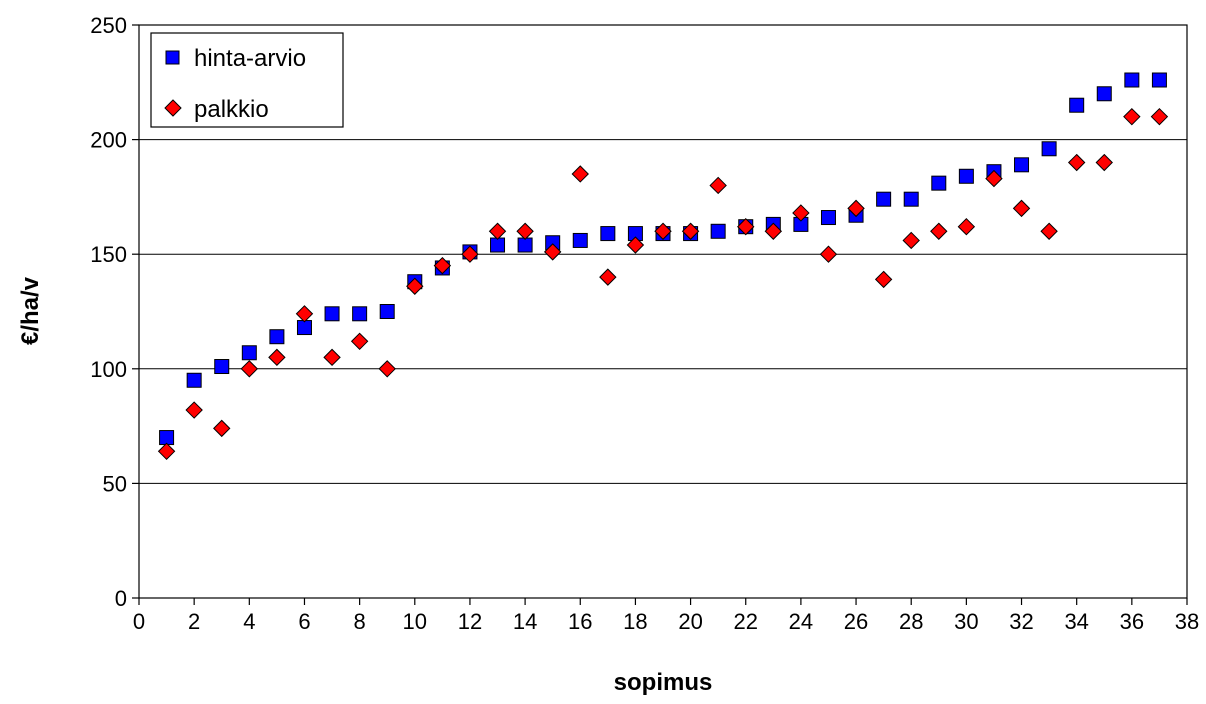  Describe the element at coordinates (115, 483) in the screenshot. I see `y-tick-label: 50` at that location.